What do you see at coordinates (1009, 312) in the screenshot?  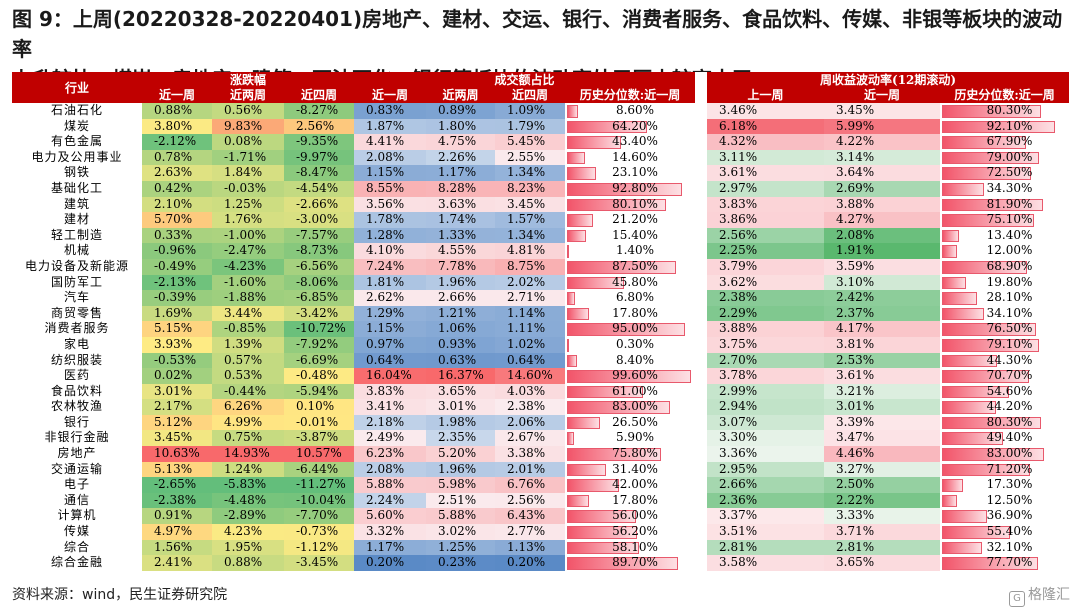 I see `percentile-value: 34.10%` at bounding box center [1009, 312].